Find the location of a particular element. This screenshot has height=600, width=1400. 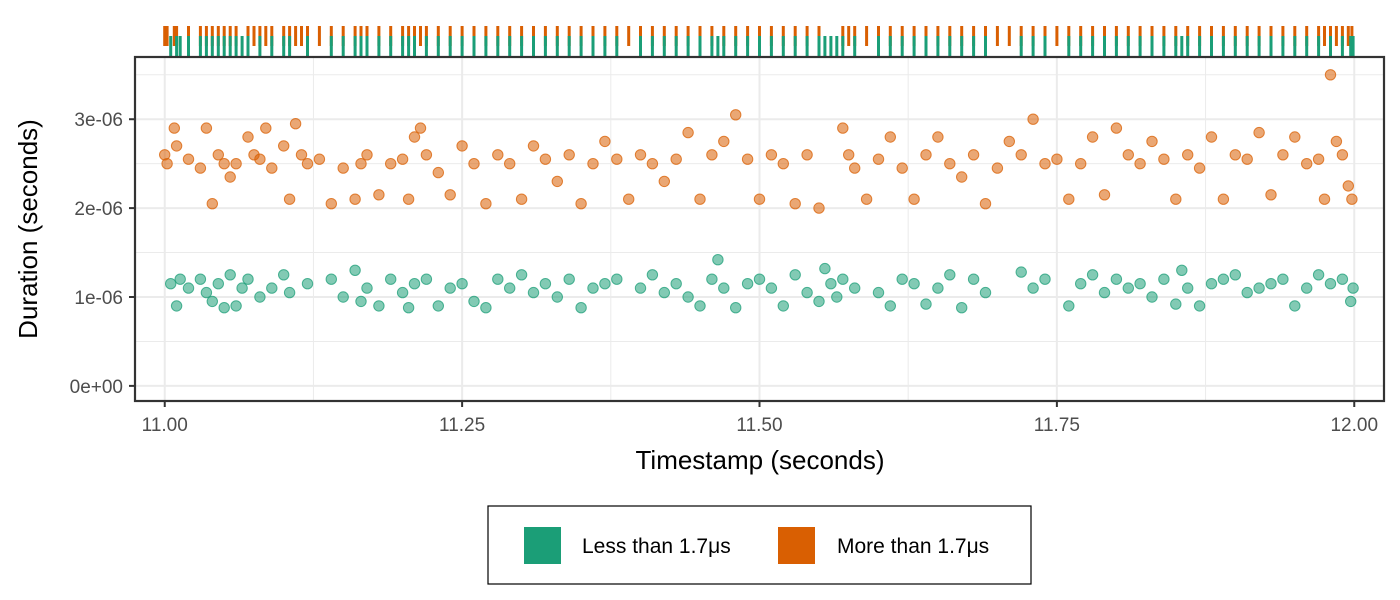

x-tick-label: 11.75 is located at coordinates (1057, 425).